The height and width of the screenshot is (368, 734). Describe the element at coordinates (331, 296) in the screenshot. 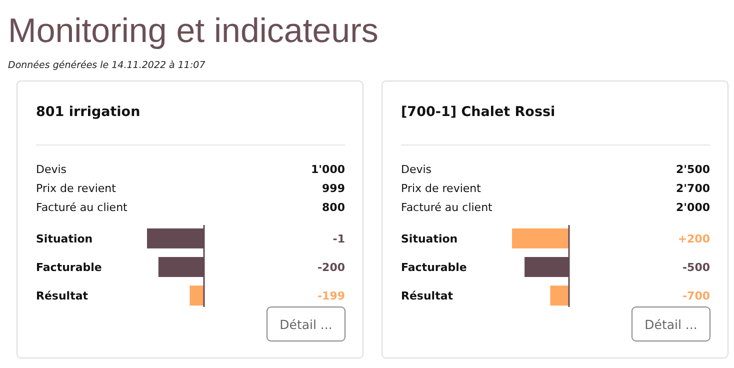

I see `text: -199` at that location.